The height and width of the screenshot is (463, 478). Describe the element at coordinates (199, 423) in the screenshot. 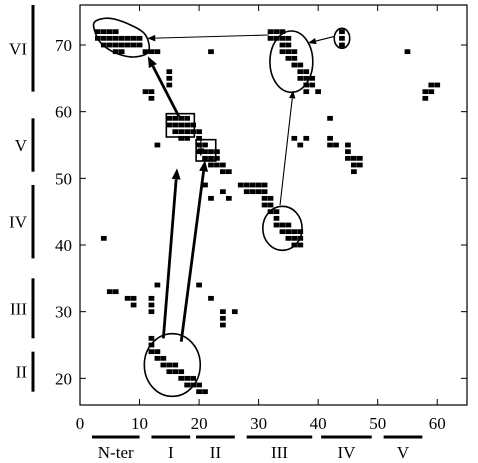

I see `x-tick-label-20: 20` at that location.